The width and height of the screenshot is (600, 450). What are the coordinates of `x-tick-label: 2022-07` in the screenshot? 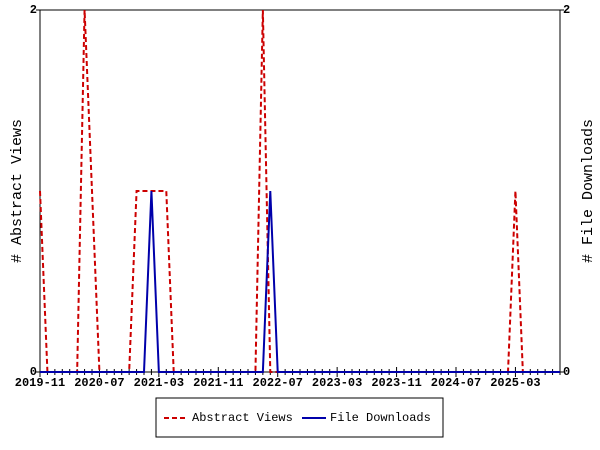 It's located at (278, 383).